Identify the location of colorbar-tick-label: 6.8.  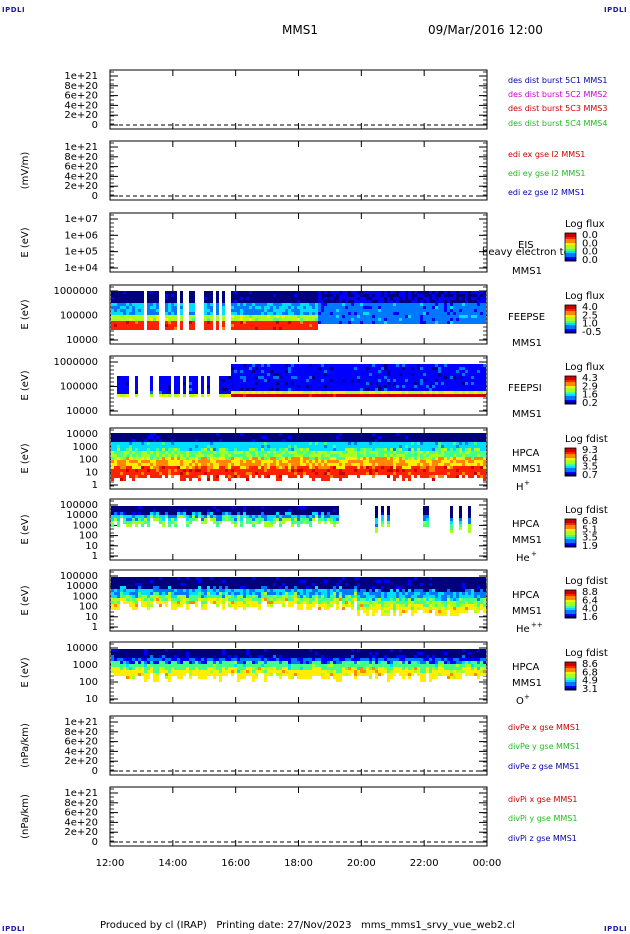
(590, 672).